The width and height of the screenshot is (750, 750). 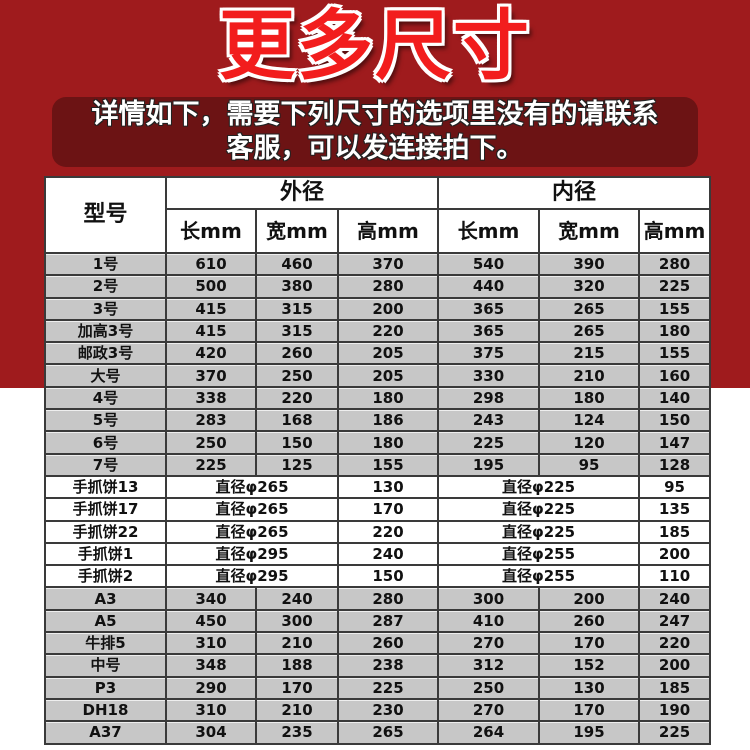 What do you see at coordinates (675, 710) in the screenshot?
I see `value-cell: 190` at bounding box center [675, 710].